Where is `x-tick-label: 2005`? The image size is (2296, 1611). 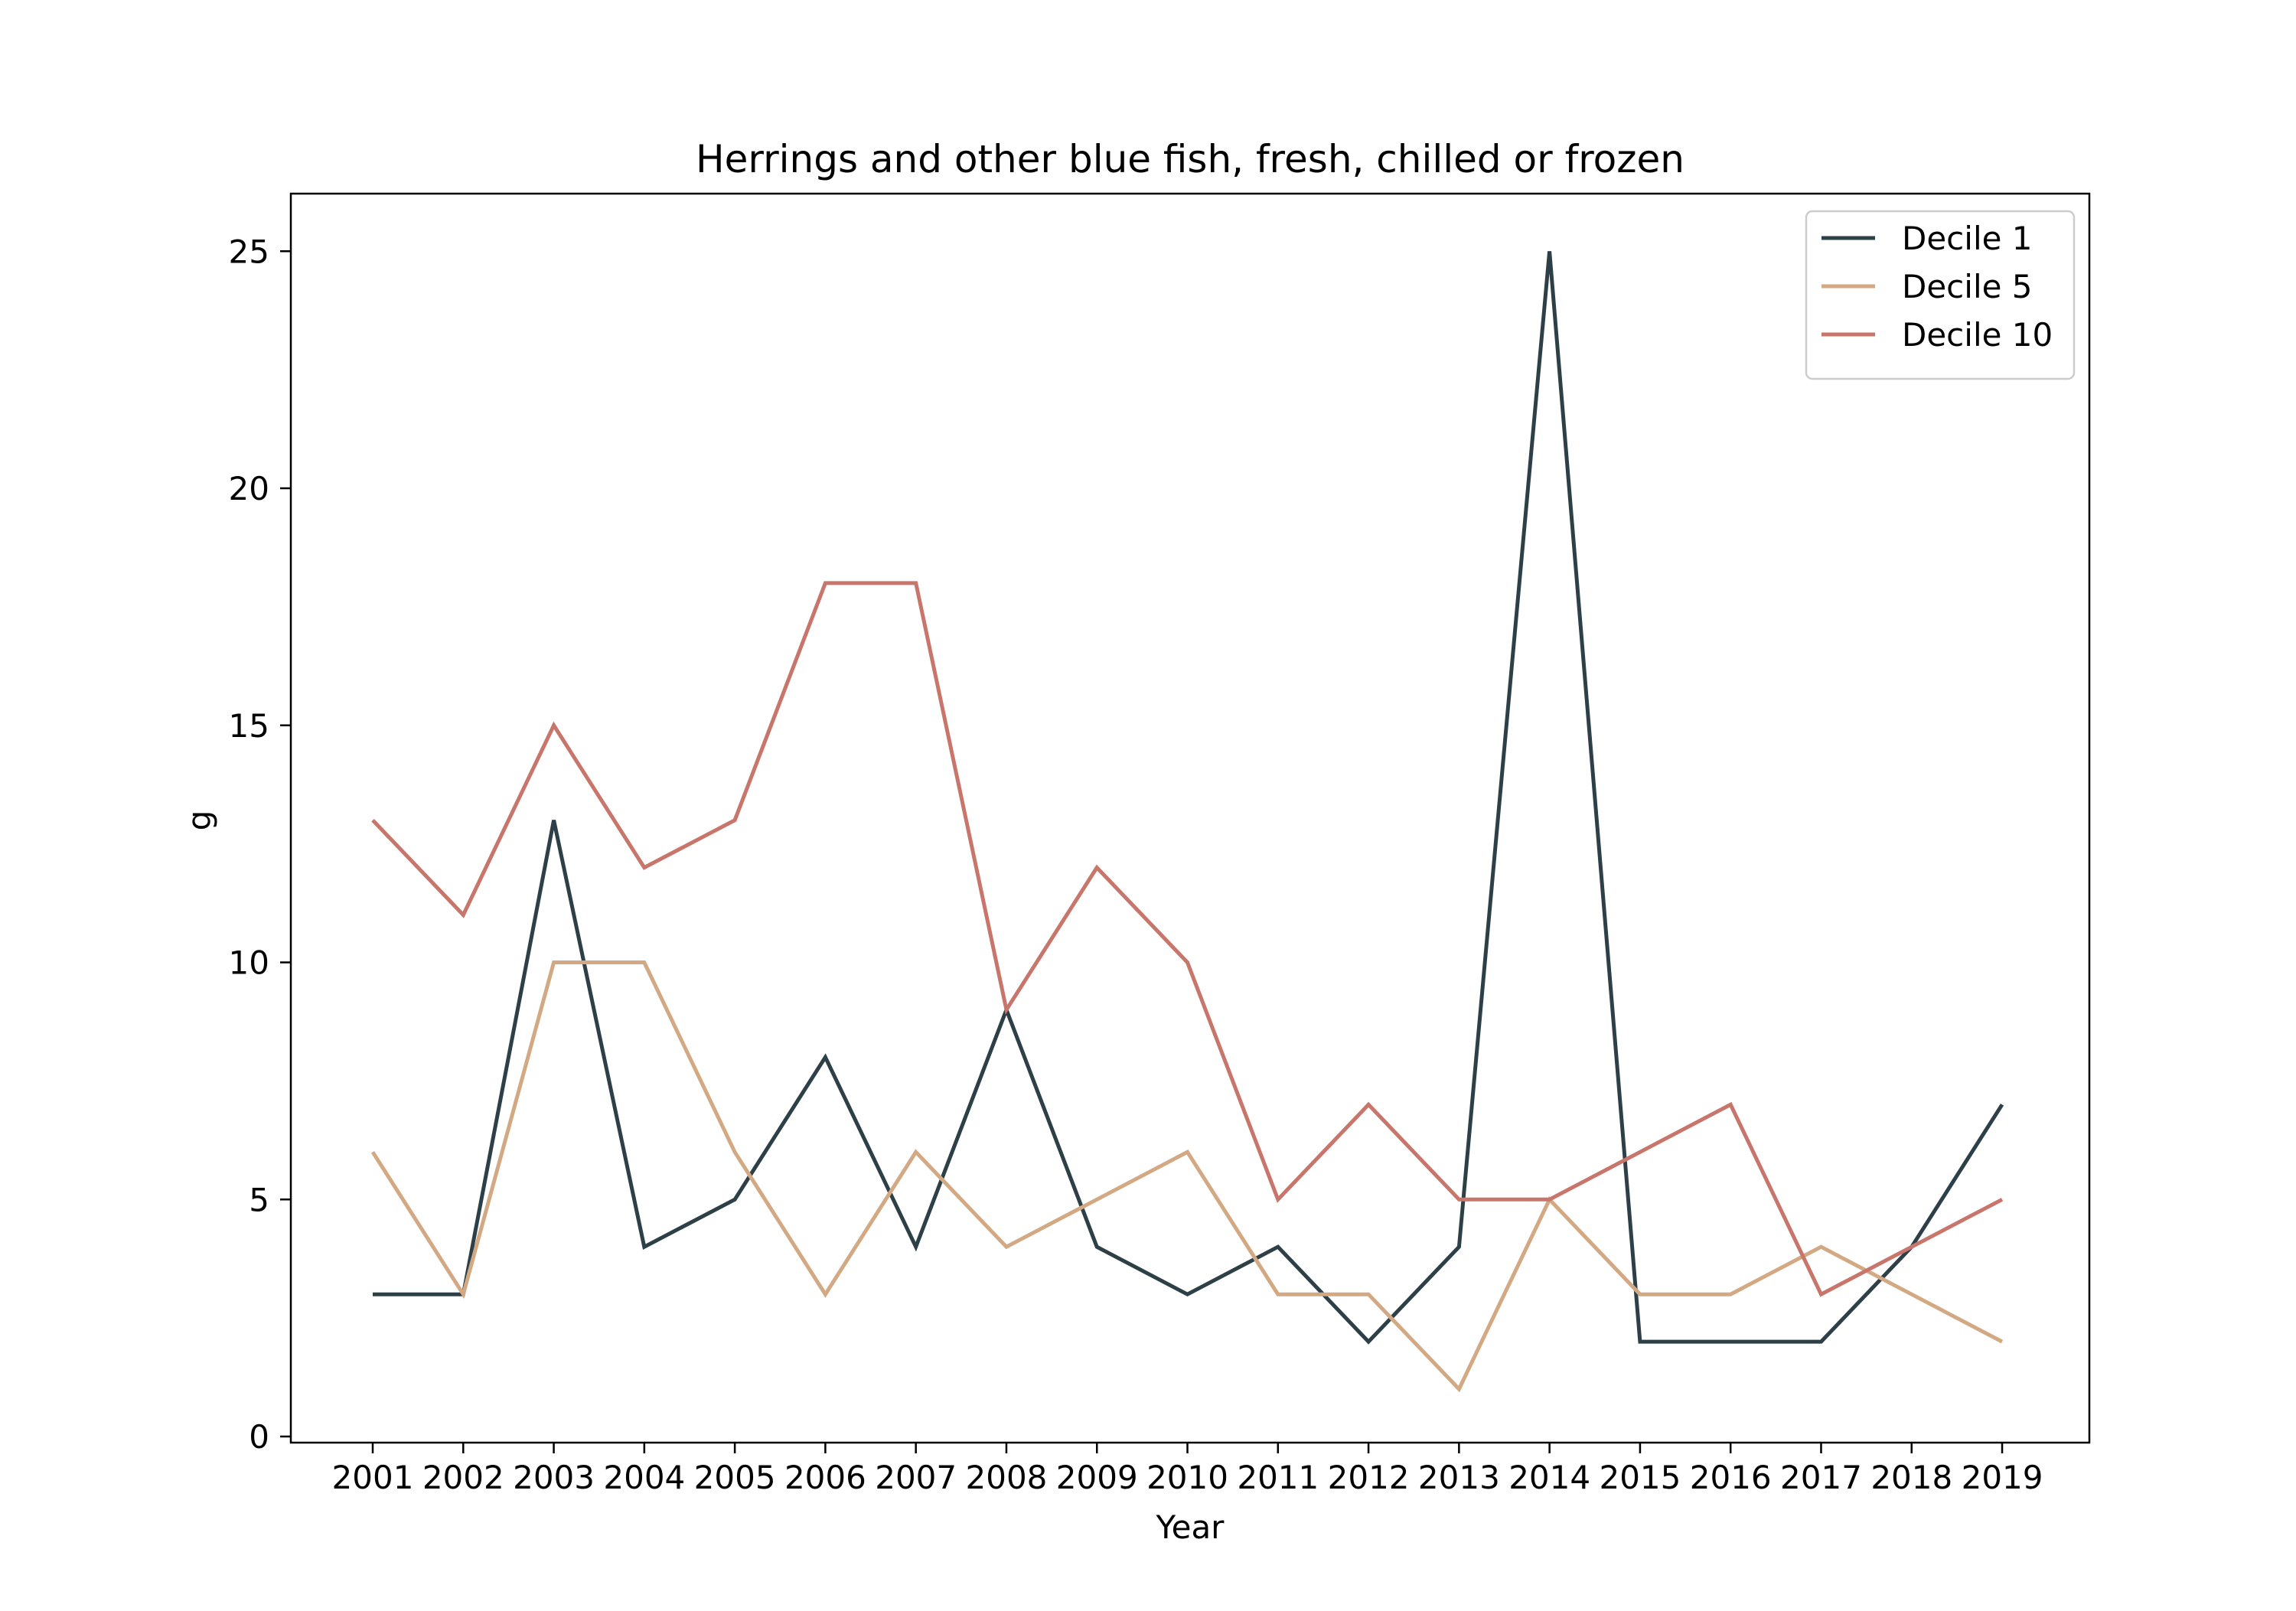
x-tick-label: 2005 is located at coordinates (735, 1477).